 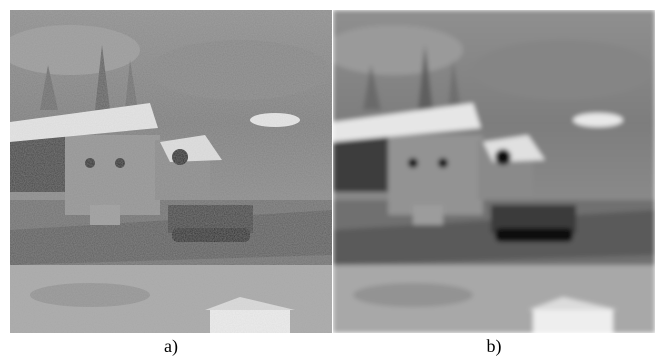 What do you see at coordinates (171, 346) in the screenshot?
I see `panel-label: a)` at bounding box center [171, 346].